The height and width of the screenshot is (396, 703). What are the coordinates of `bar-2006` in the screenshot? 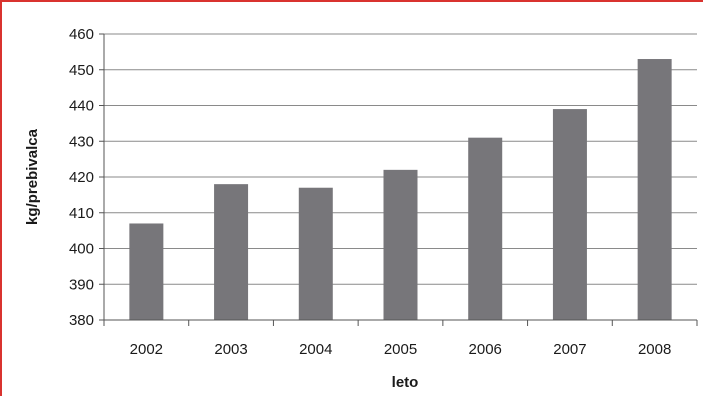 It's located at (485, 228).